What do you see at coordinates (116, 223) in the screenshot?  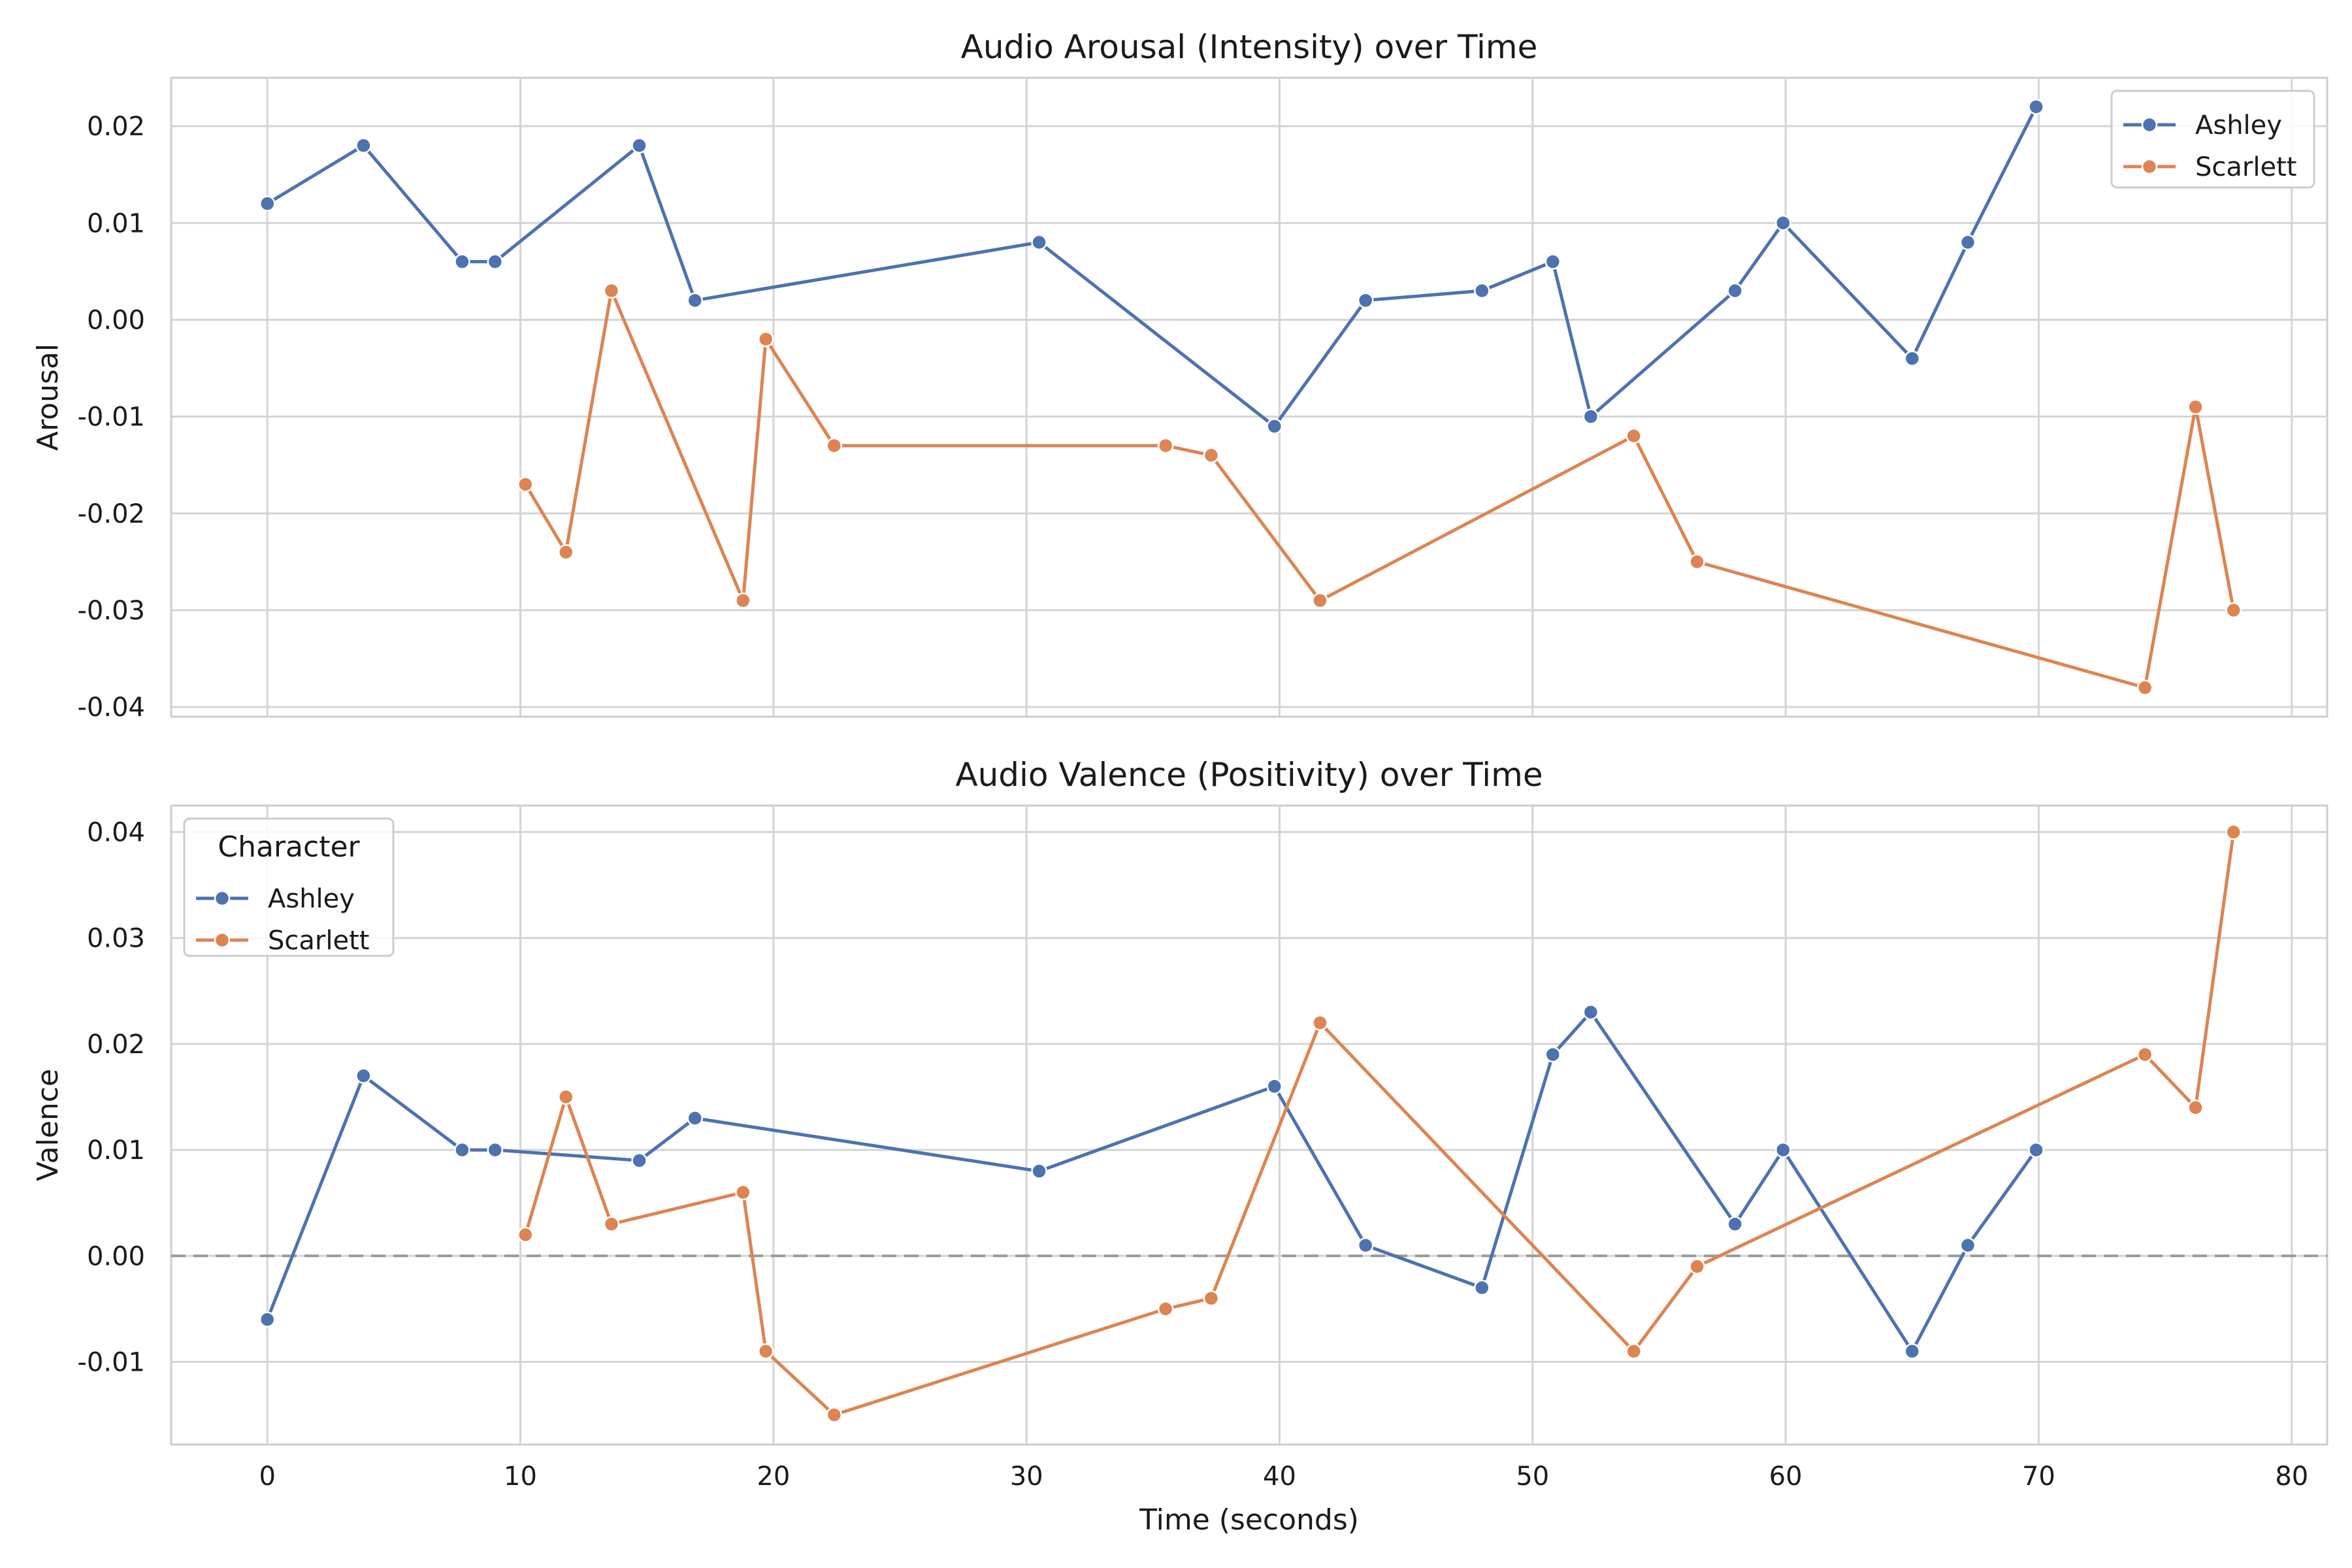 I see `y-tick-label: 0.01` at bounding box center [116, 223].